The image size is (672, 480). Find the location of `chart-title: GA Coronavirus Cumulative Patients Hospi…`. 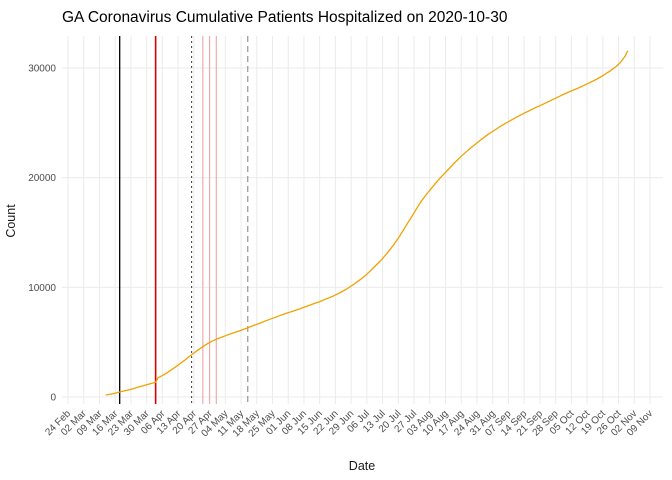

chart-title: GA Coronavirus Cumulative Patients Hospi… is located at coordinates (285, 17).